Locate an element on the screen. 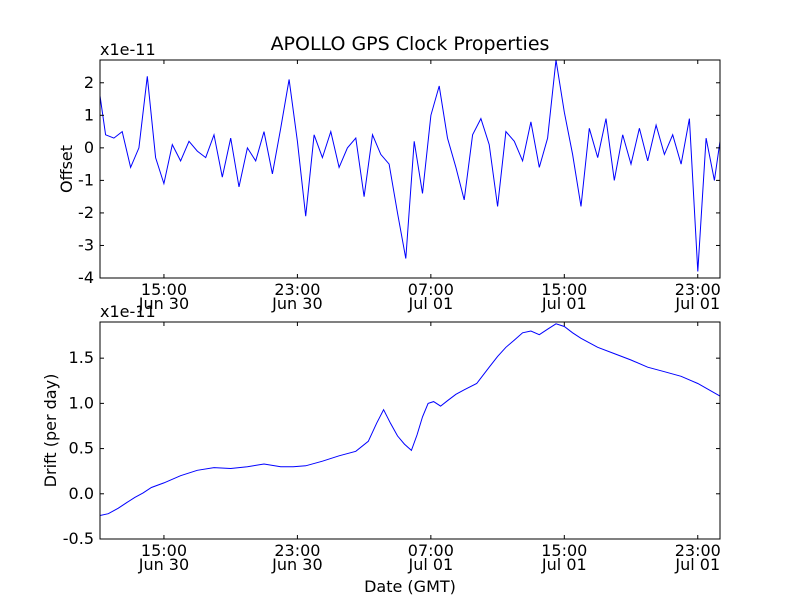 This screenshot has width=800, height=600. y-tick-label: -0.5 is located at coordinates (78, 538).